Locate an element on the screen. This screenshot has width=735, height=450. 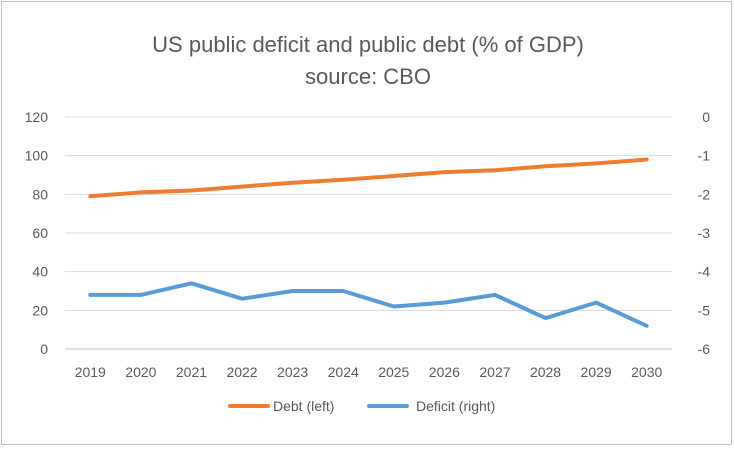
left-tick-label: 40 is located at coordinates (40, 272).